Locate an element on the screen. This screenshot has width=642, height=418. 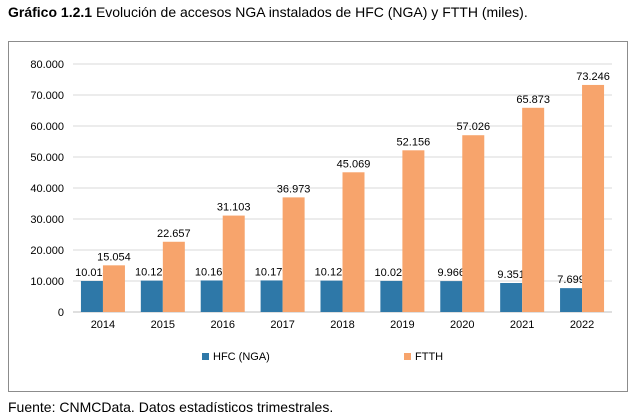
data-label-ftth: 52.156 is located at coordinates (414, 142).